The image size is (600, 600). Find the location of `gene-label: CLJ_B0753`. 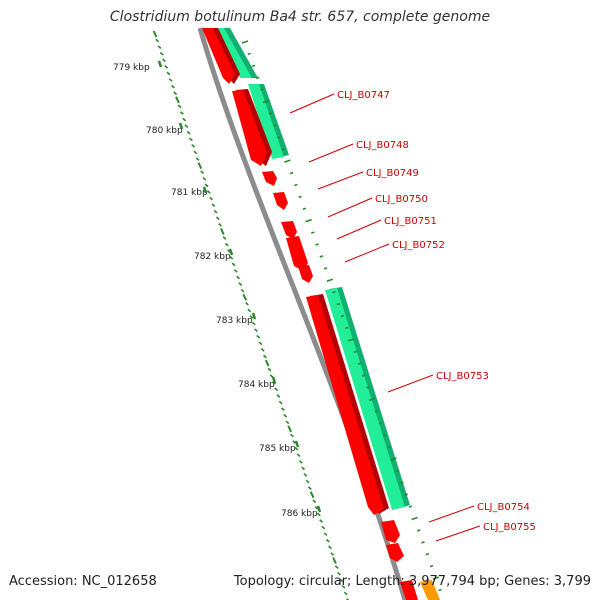

gene-label: CLJ_B0753 is located at coordinates (462, 376).